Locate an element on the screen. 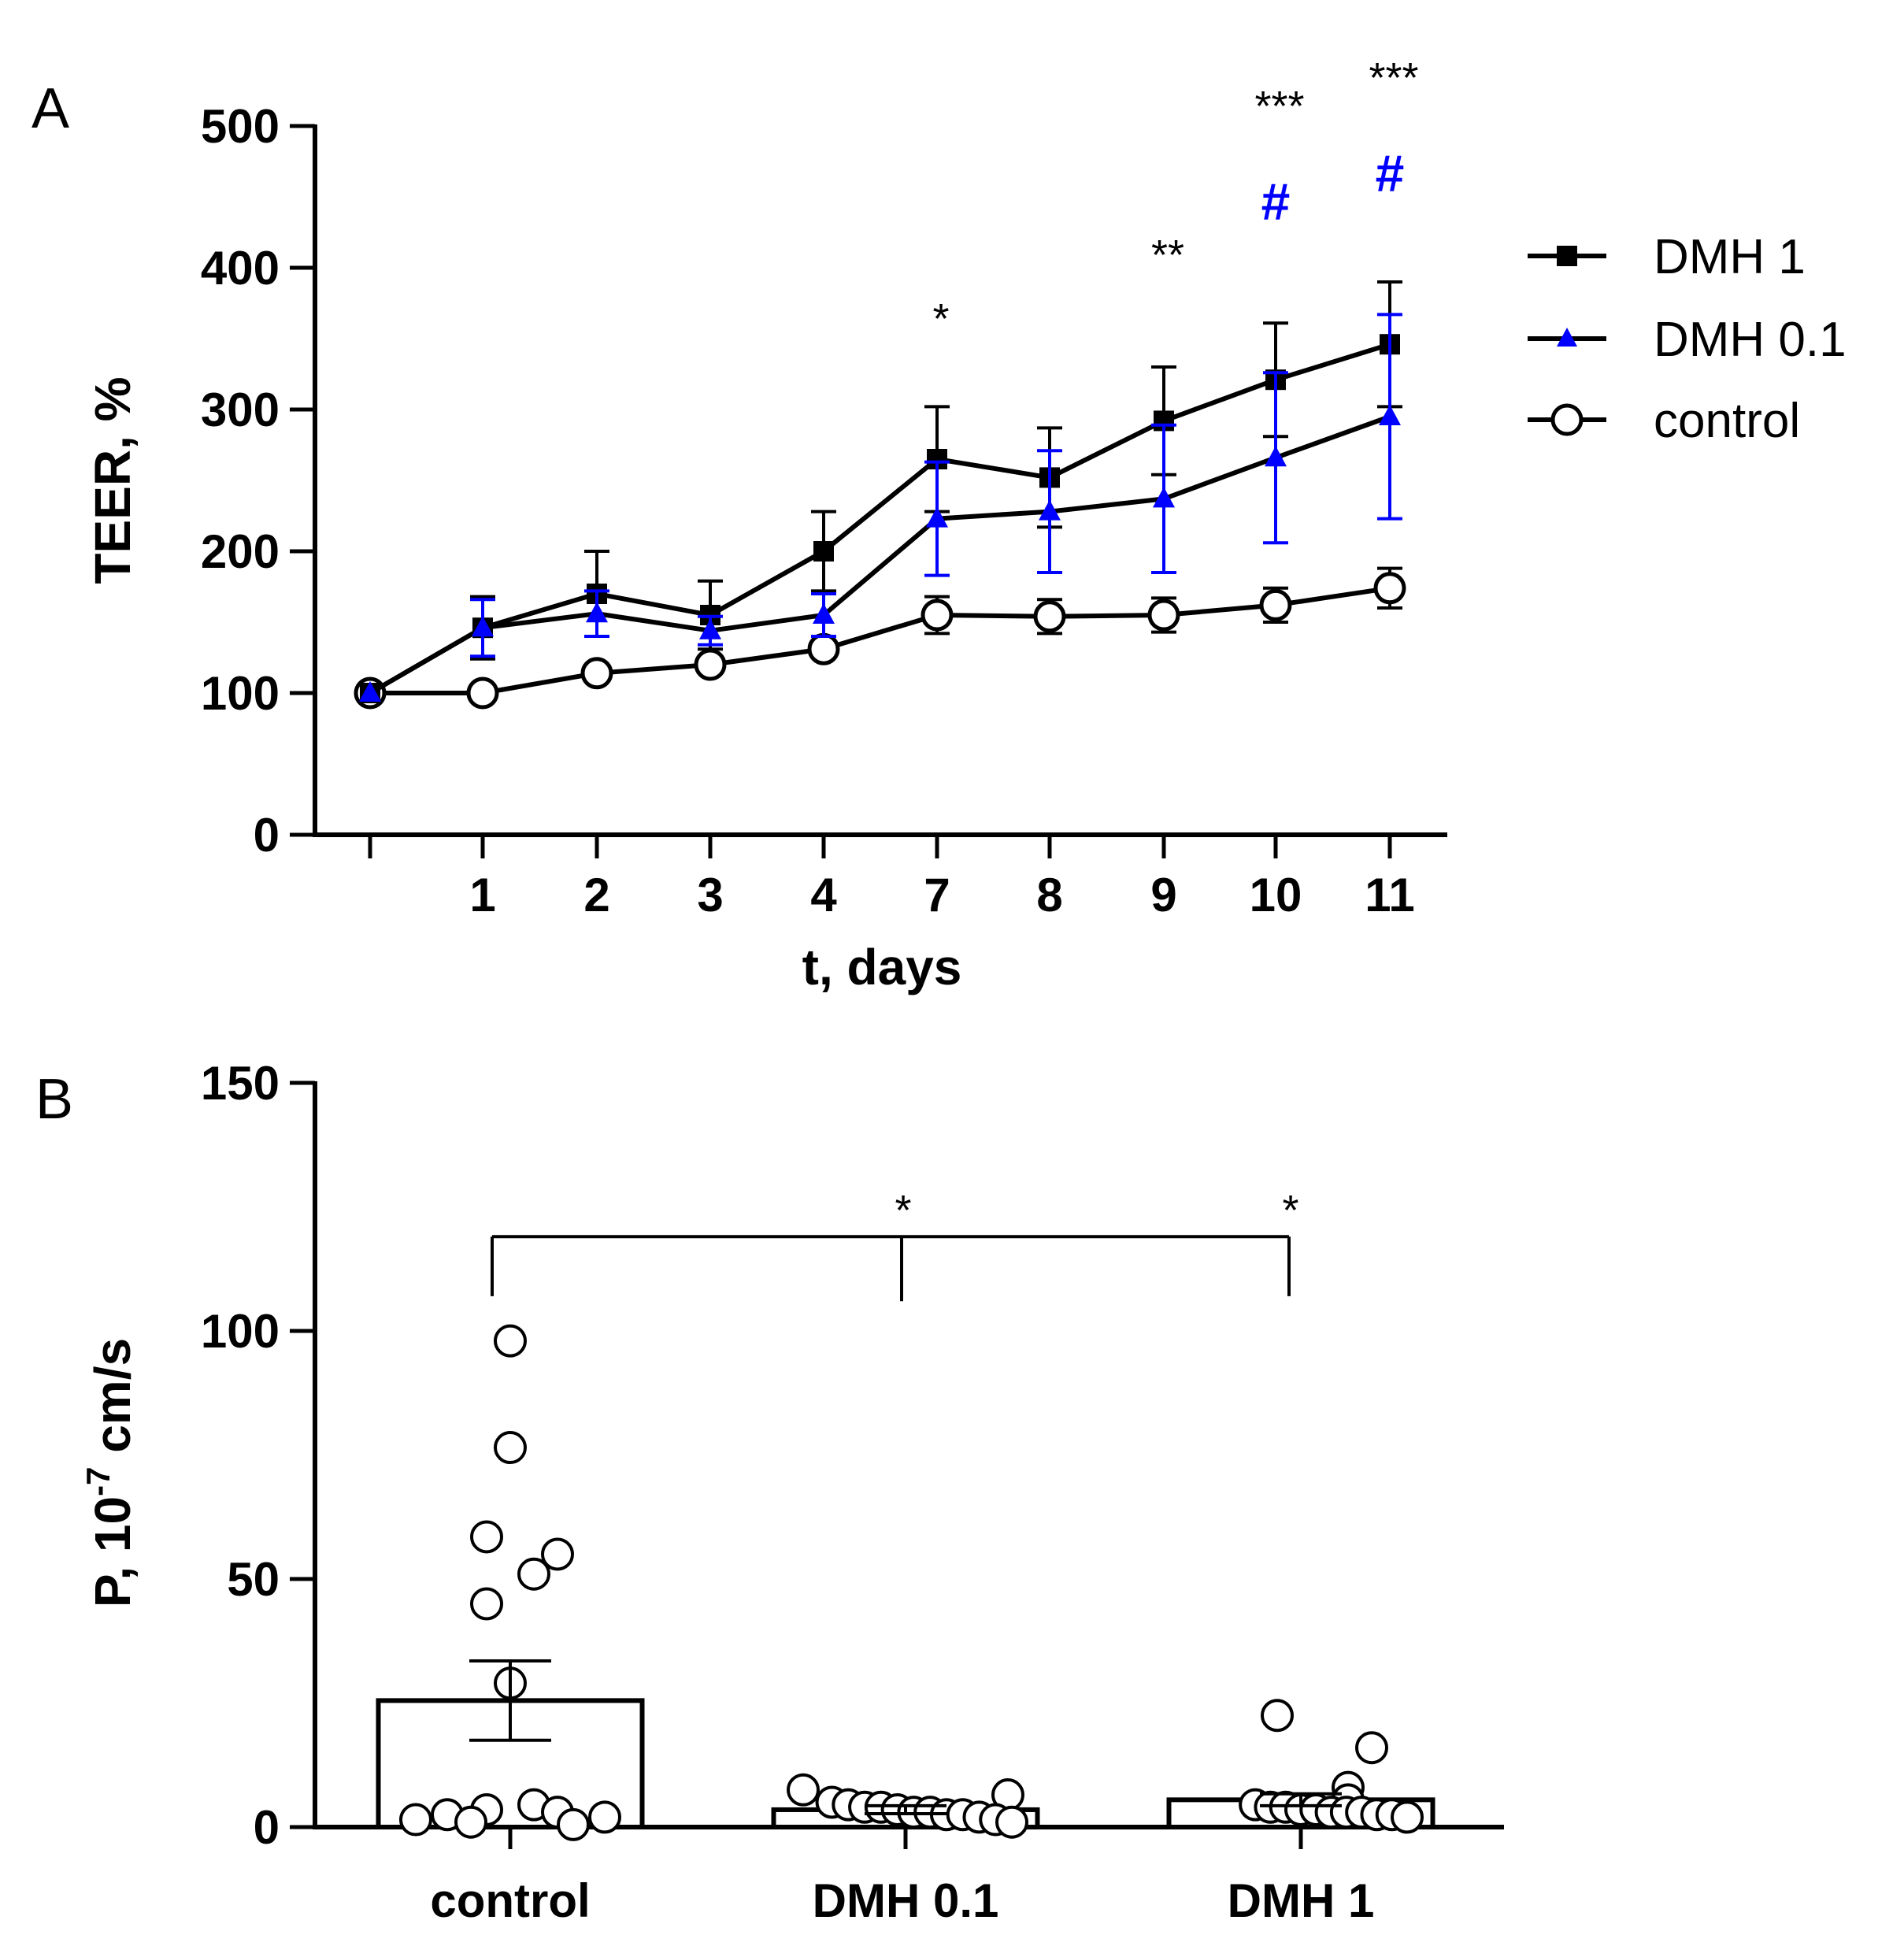 The height and width of the screenshot is (1946, 1904). chart-a-y-tick-label: 100 is located at coordinates (240, 694).